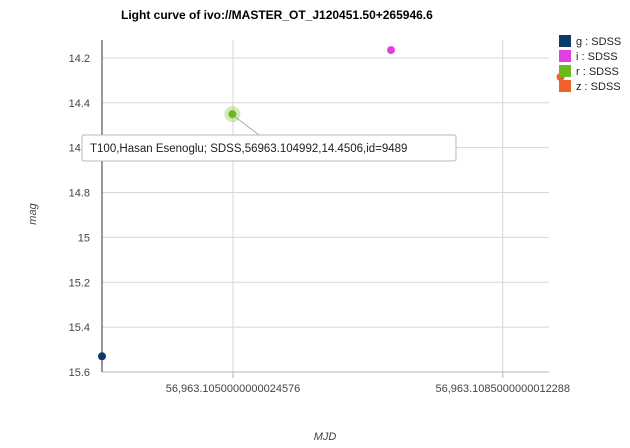 Image resolution: width=630 pixels, height=448 pixels. I want to click on x-tick-label: 56,963.1050000000024576, so click(233, 389).